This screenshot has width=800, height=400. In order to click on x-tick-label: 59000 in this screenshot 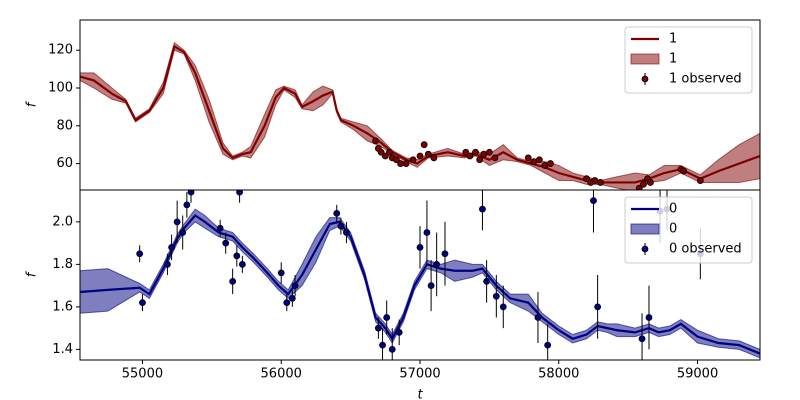, I will do `click(697, 374)`.